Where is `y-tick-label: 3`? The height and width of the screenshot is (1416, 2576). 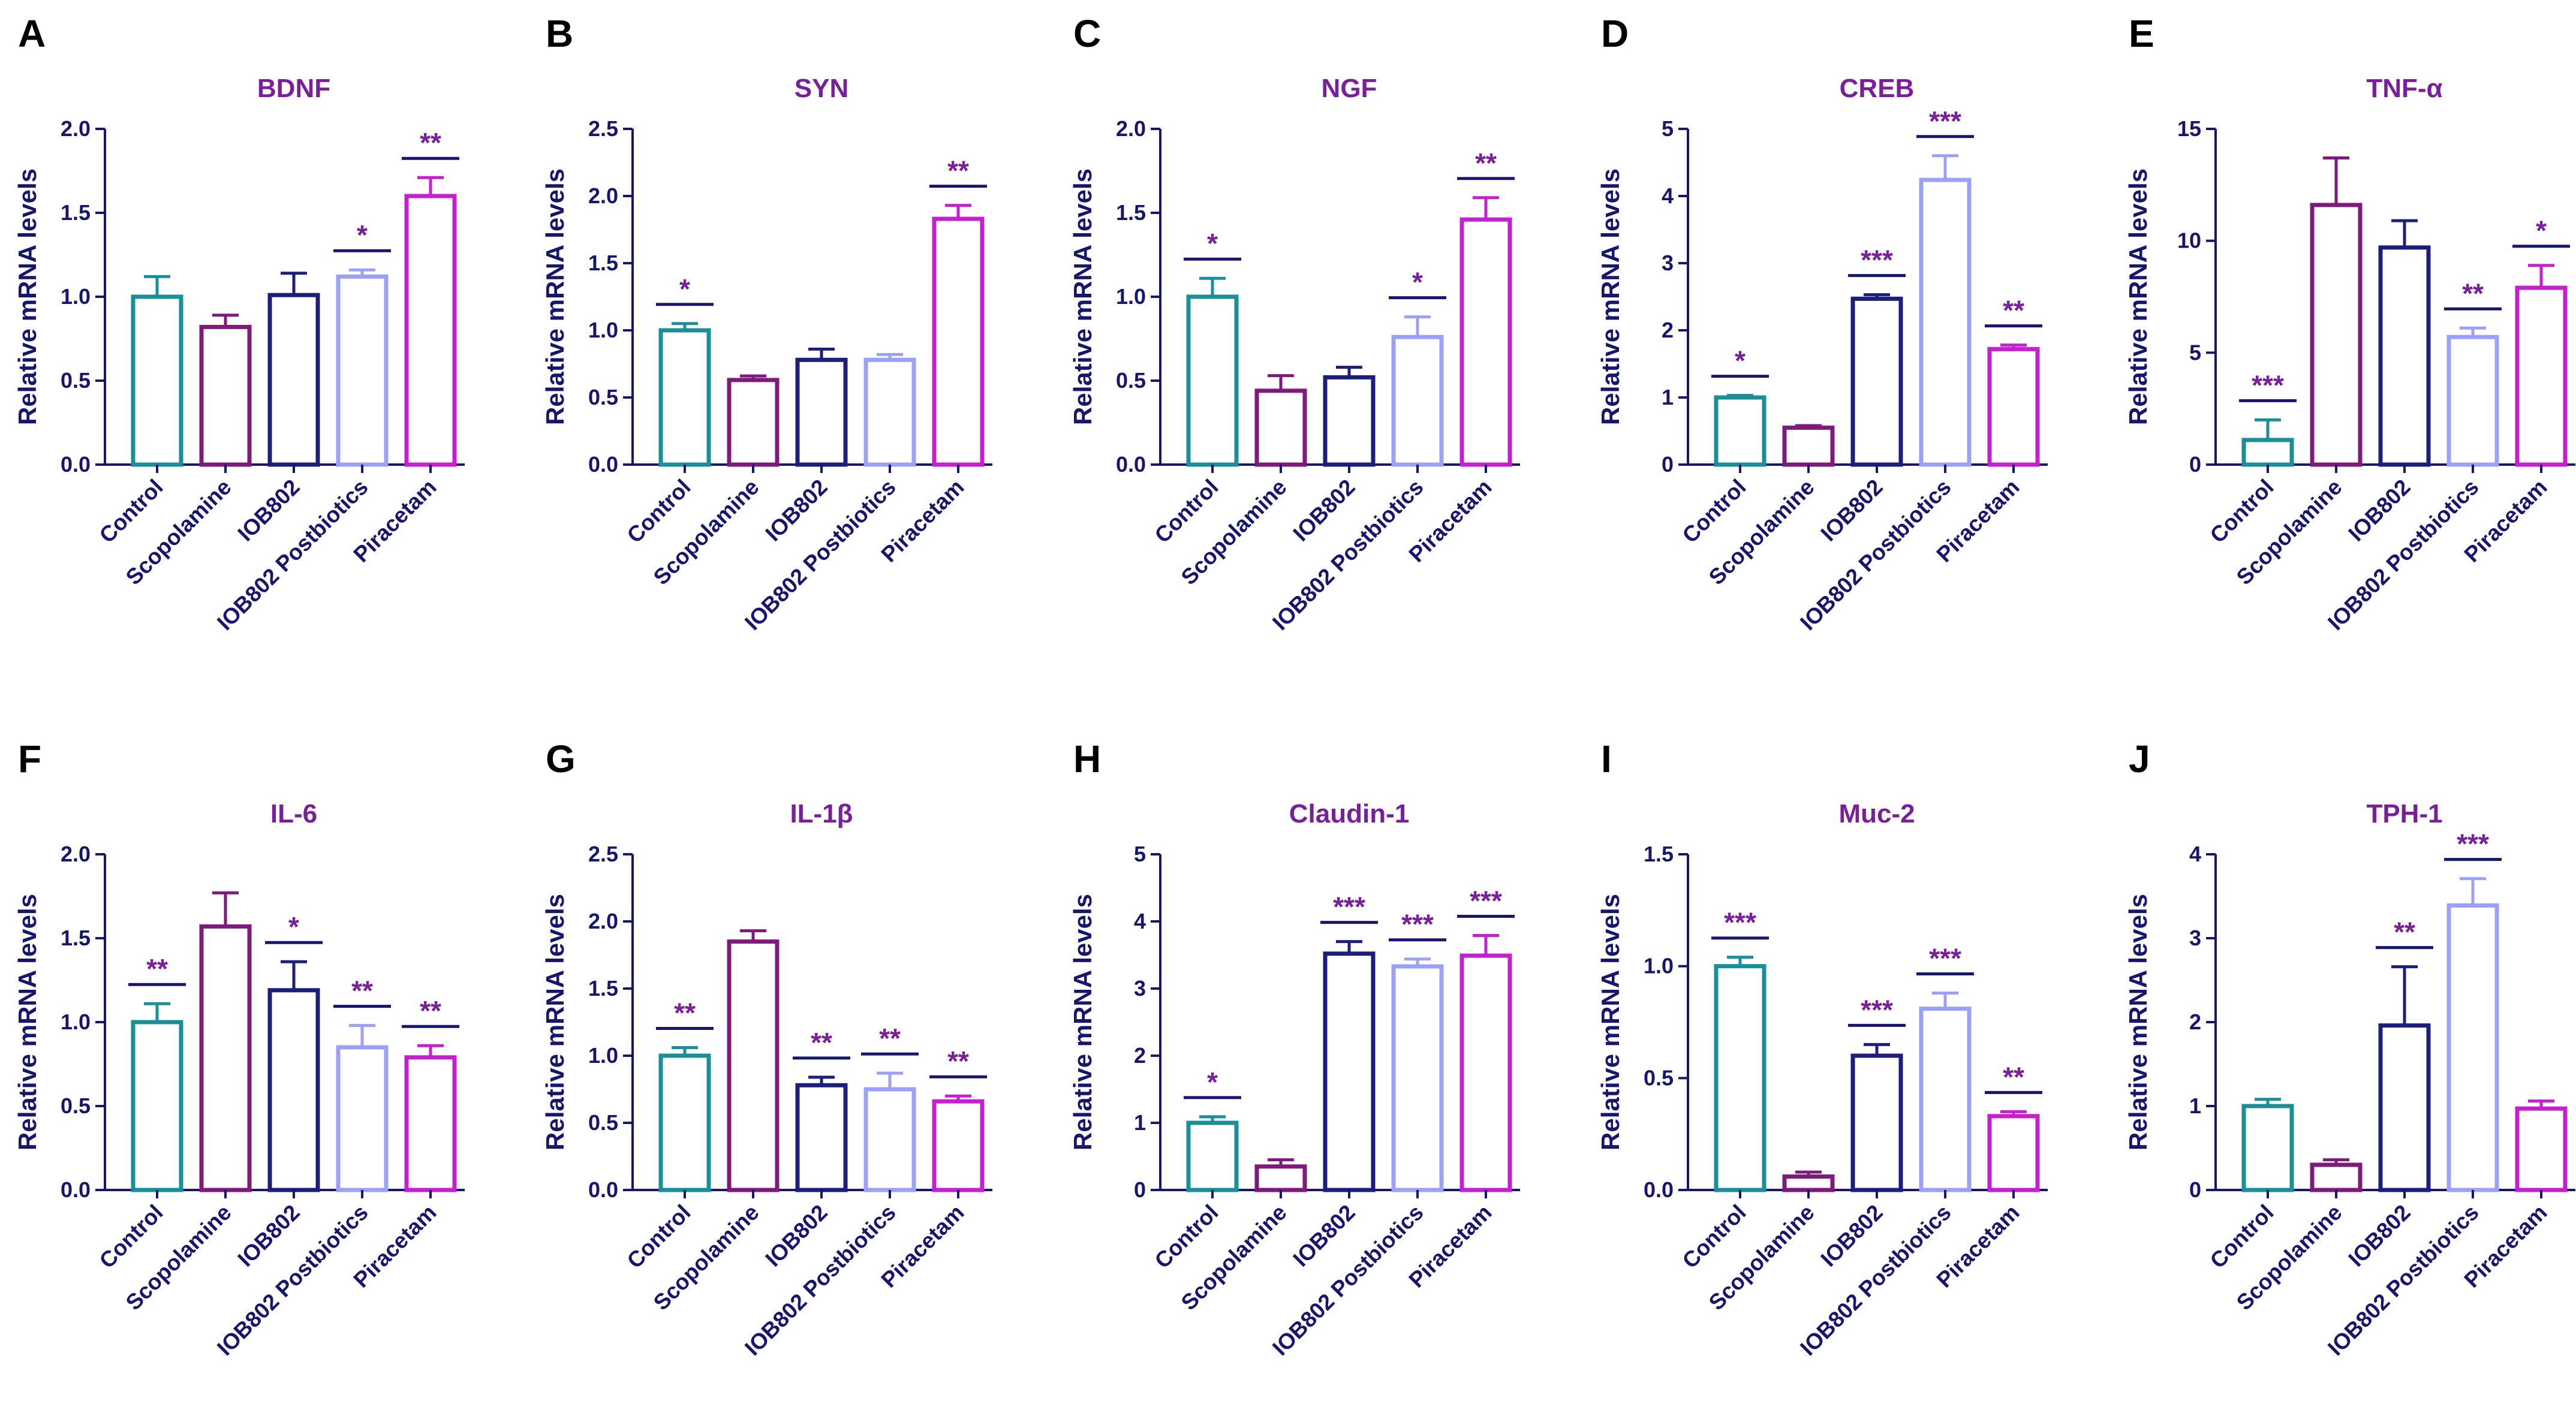
y-tick-label: 3 is located at coordinates (1140, 988).